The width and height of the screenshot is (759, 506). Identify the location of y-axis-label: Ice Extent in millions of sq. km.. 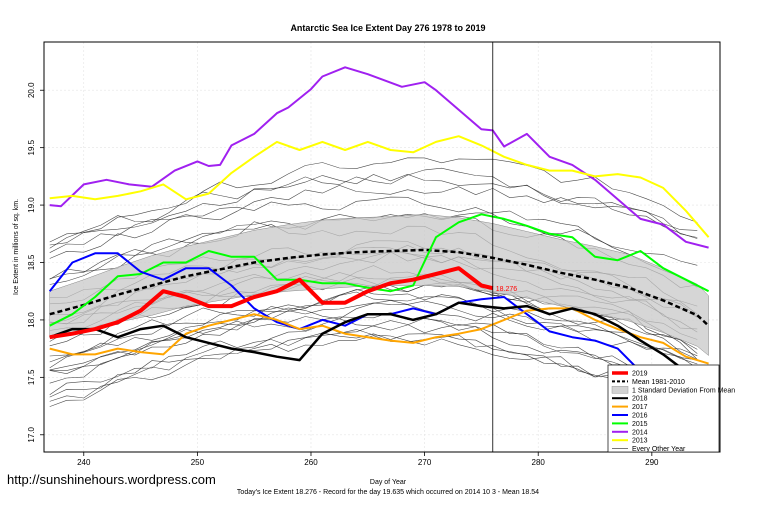
(16, 247).